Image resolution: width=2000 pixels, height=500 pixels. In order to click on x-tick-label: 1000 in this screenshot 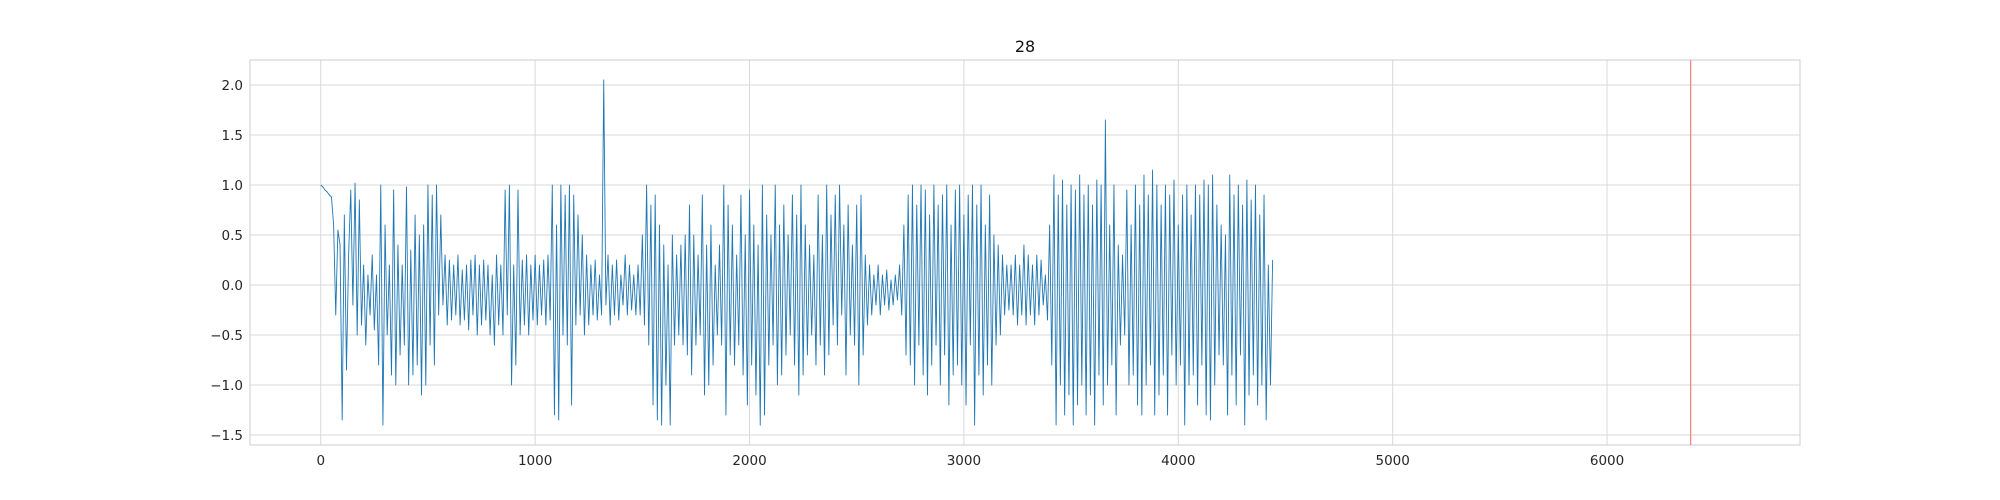, I will do `click(535, 461)`.